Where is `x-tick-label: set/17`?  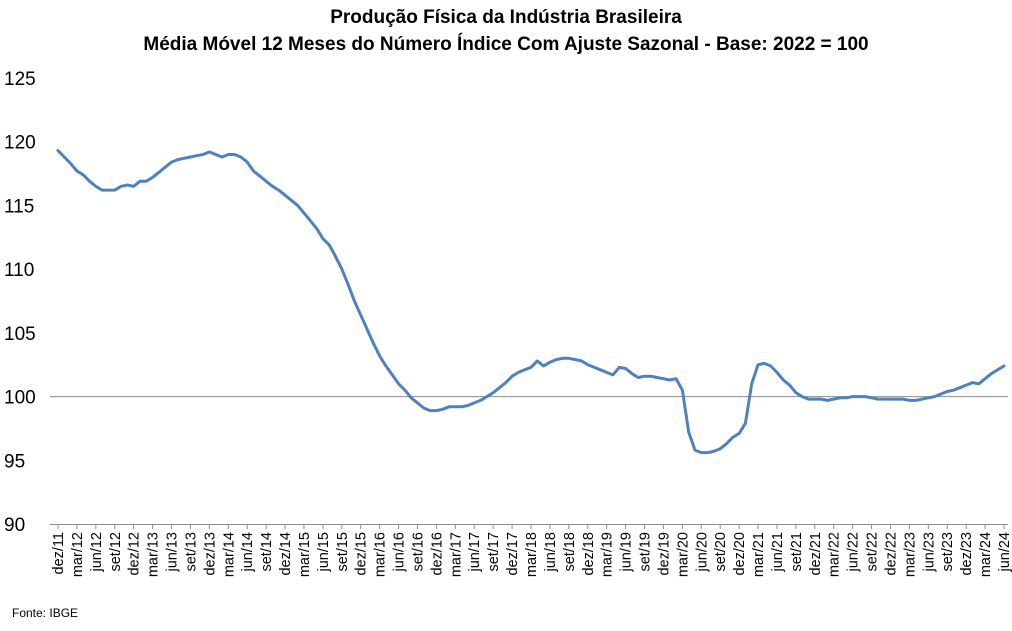 x-tick-label: set/17 is located at coordinates (494, 552).